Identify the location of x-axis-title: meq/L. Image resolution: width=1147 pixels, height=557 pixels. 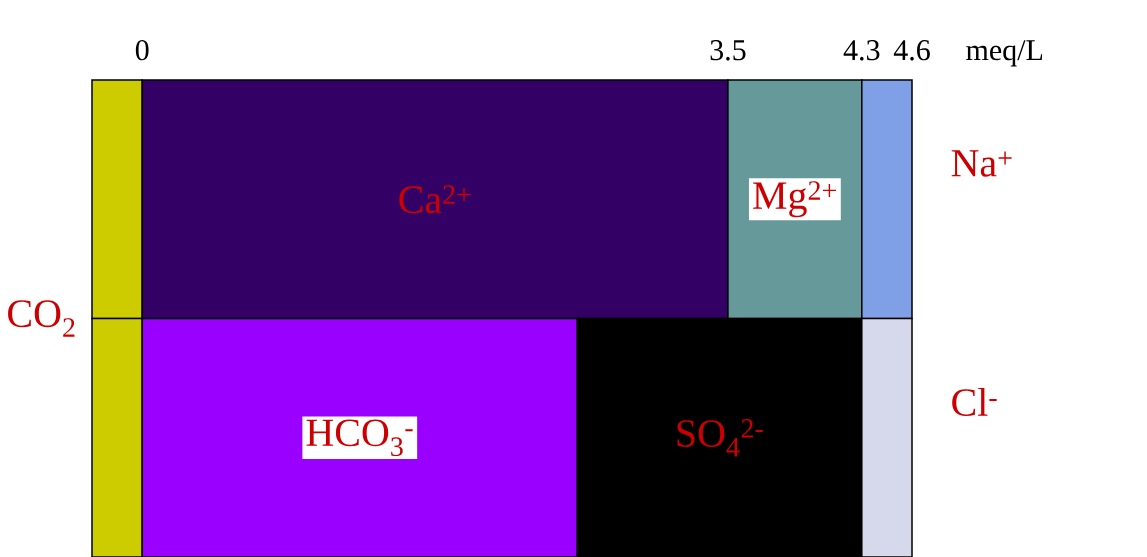
(1004, 53).